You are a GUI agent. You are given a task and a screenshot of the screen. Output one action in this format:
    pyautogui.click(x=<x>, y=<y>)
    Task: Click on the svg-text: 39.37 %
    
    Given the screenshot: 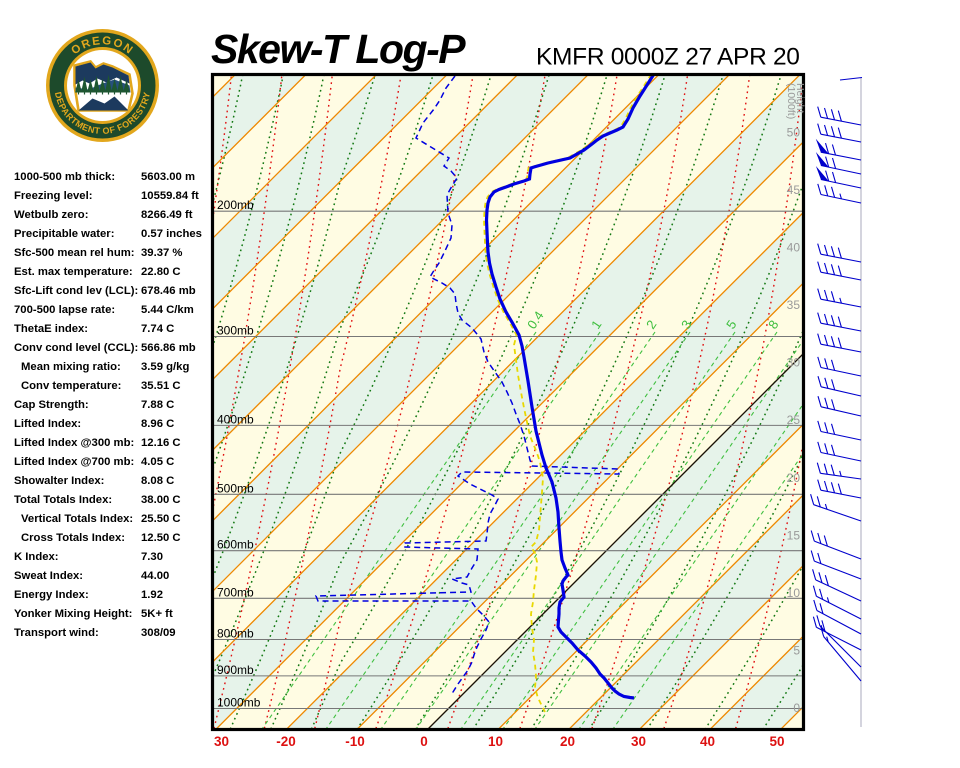 What is the action you would take?
    pyautogui.click(x=161, y=253)
    